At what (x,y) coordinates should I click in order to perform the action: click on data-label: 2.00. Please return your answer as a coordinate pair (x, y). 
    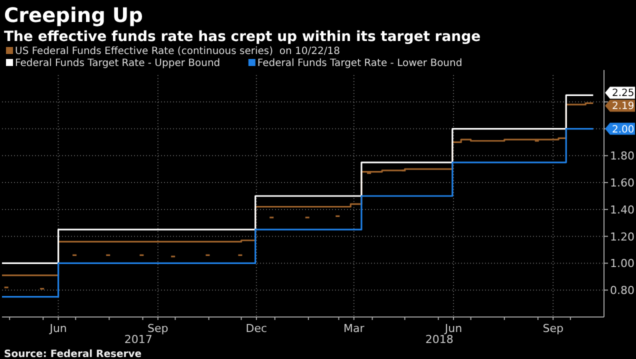
    Looking at the image, I should click on (623, 130).